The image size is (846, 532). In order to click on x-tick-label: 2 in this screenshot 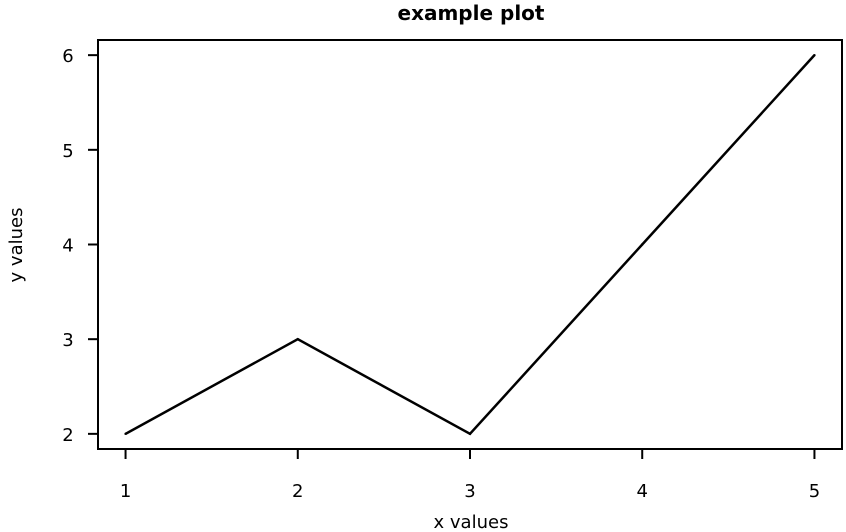, I will do `click(297, 491)`.